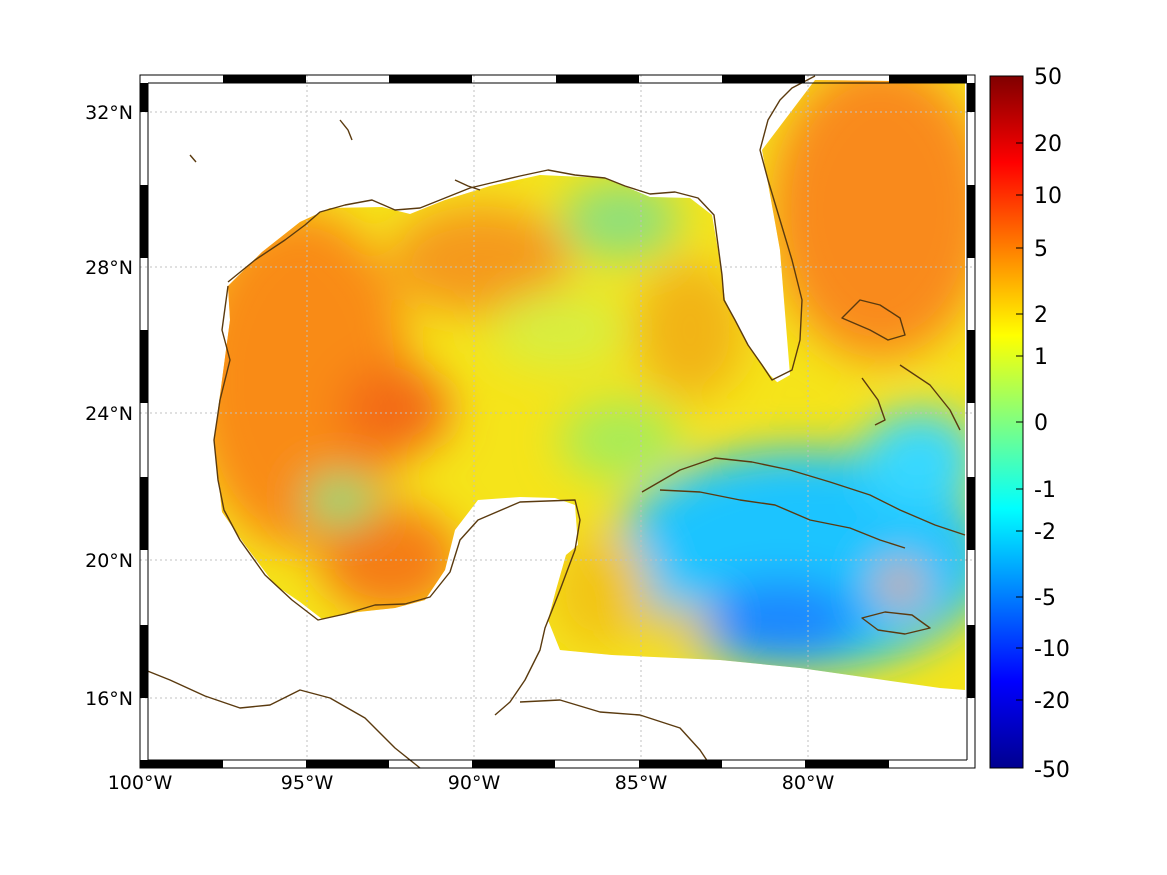 The height and width of the screenshot is (875, 1167). I want to click on y-tick-label: 28°N, so click(109, 268).